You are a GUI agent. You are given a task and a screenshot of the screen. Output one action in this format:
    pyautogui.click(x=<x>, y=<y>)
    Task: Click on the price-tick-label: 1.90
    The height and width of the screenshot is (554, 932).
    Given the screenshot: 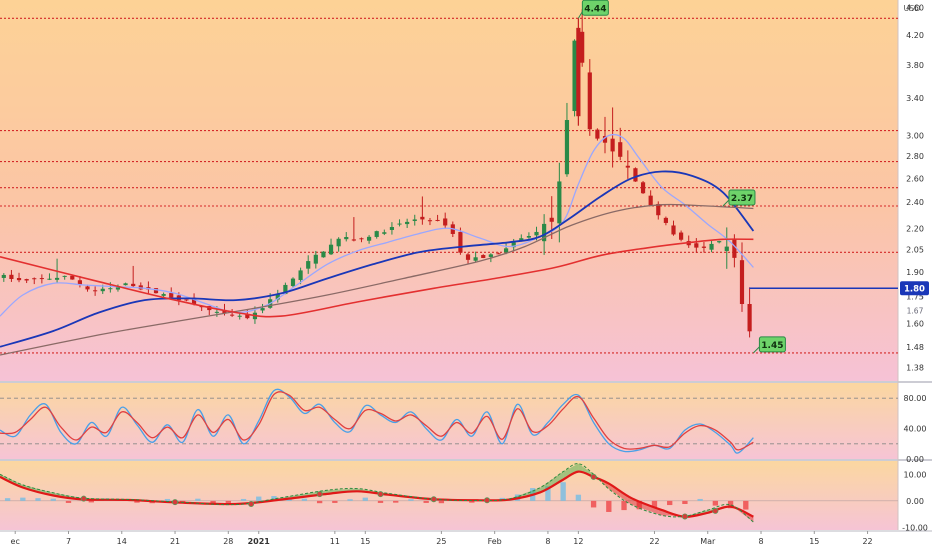 What is the action you would take?
    pyautogui.click(x=915, y=272)
    